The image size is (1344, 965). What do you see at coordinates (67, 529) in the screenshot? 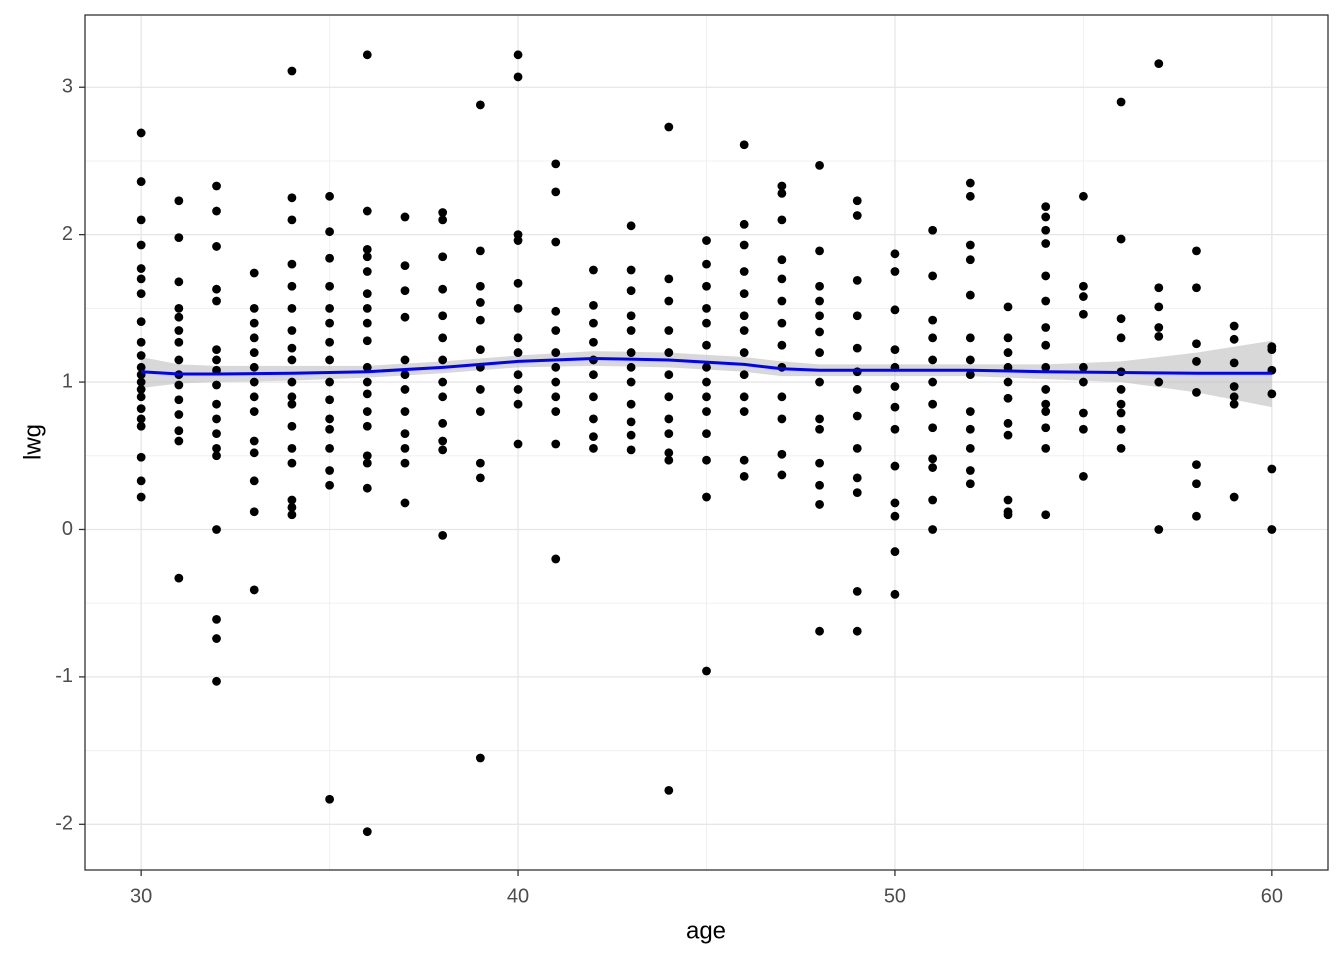
I see `y-tick-label: 0` at bounding box center [67, 529].